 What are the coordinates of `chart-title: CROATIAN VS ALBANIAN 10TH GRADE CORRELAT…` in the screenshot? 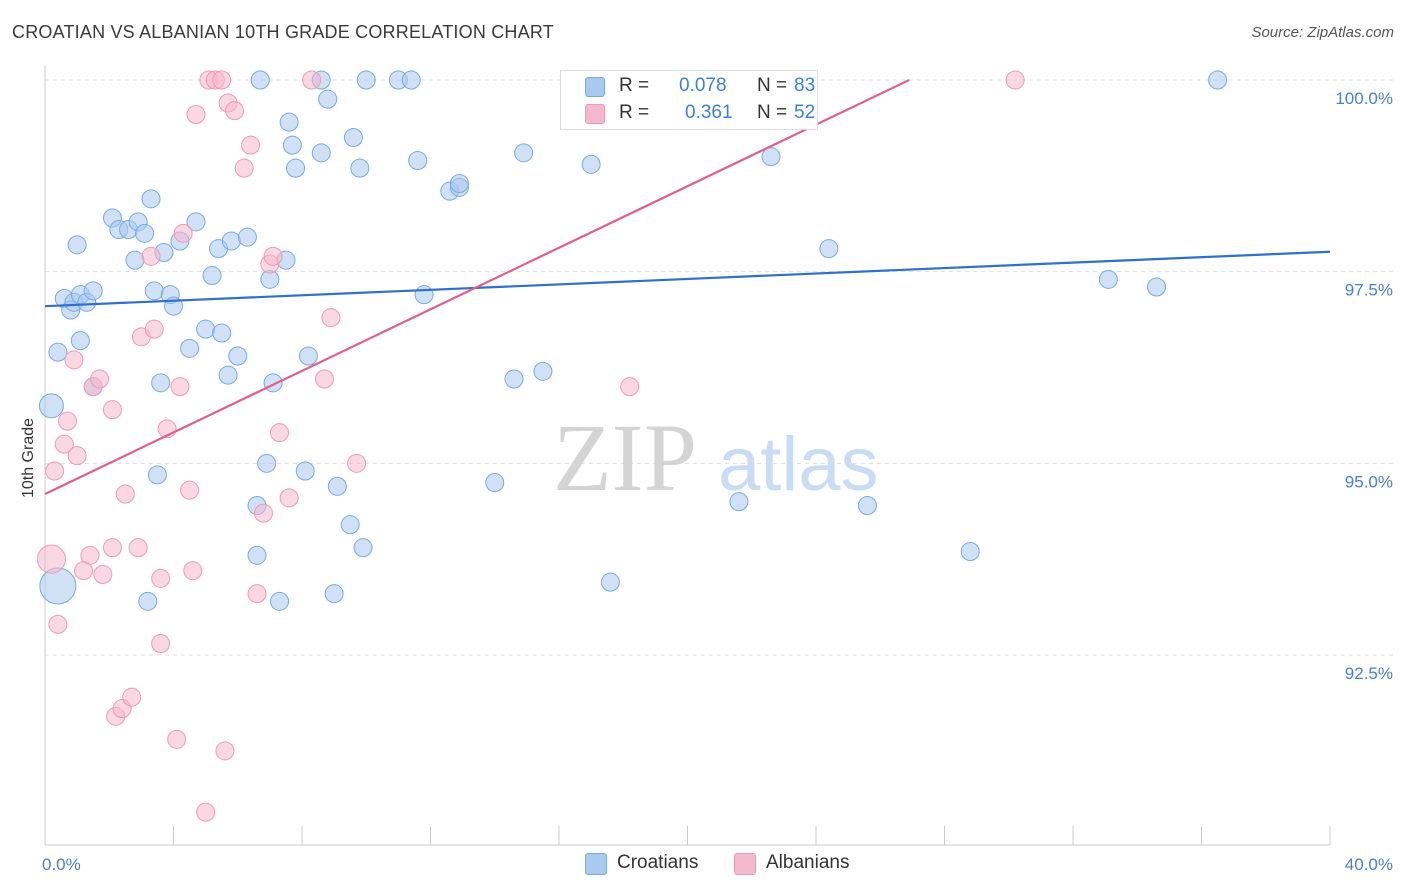 It's located at (283, 32).